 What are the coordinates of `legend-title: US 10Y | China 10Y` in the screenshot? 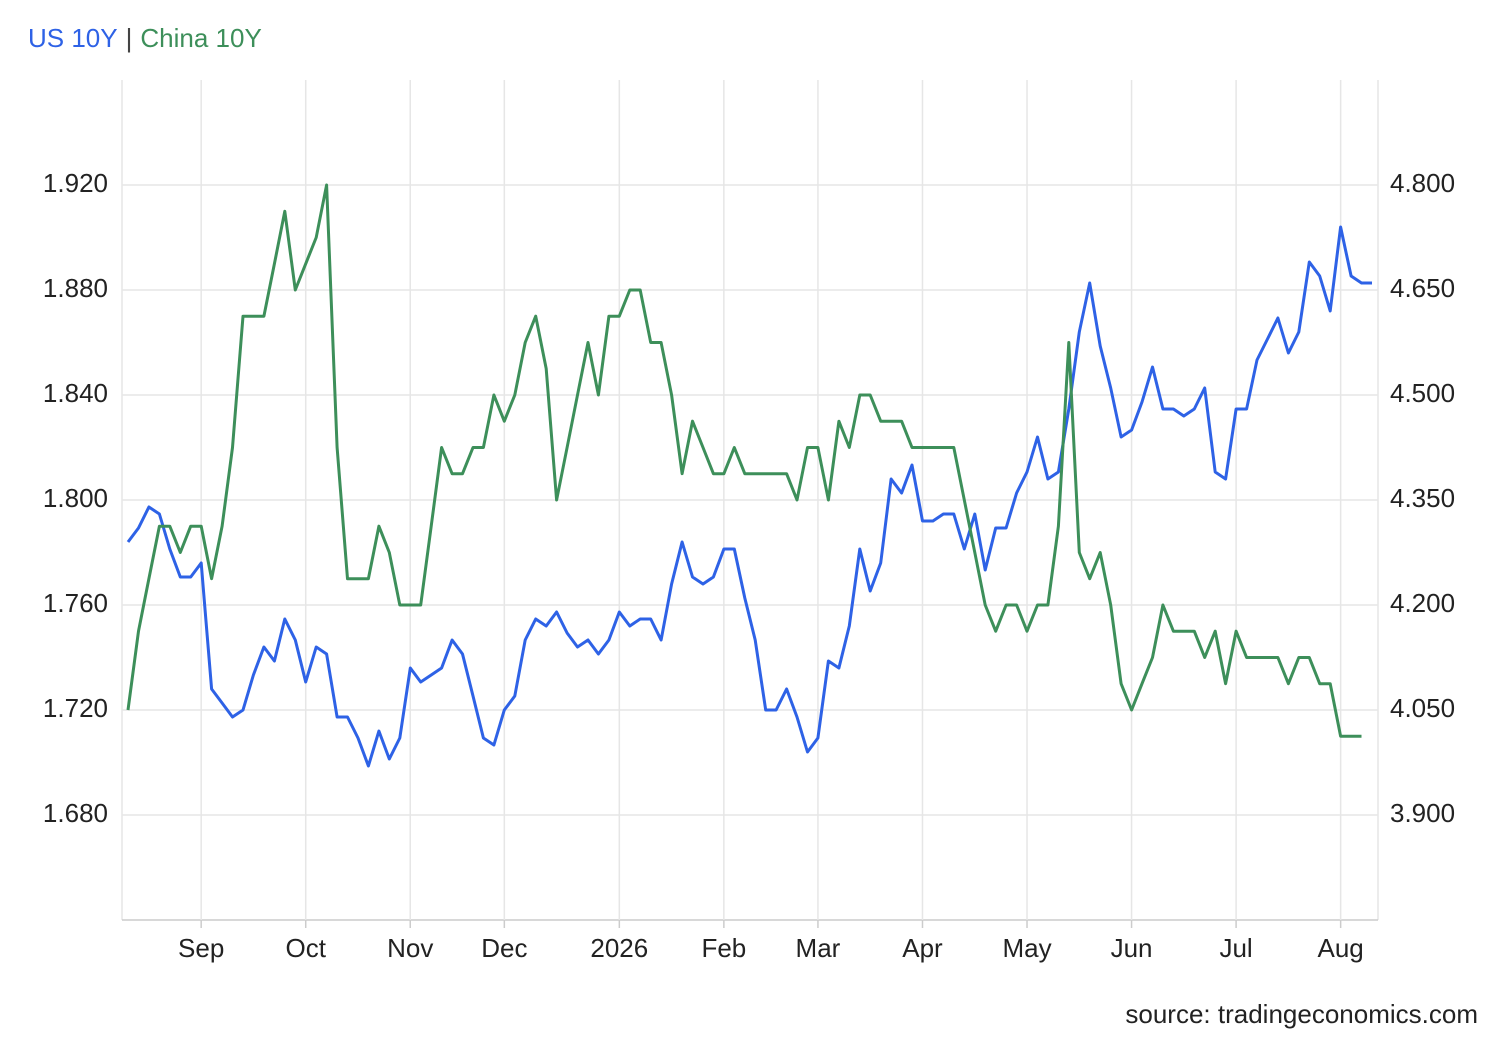 It's located at (145, 38).